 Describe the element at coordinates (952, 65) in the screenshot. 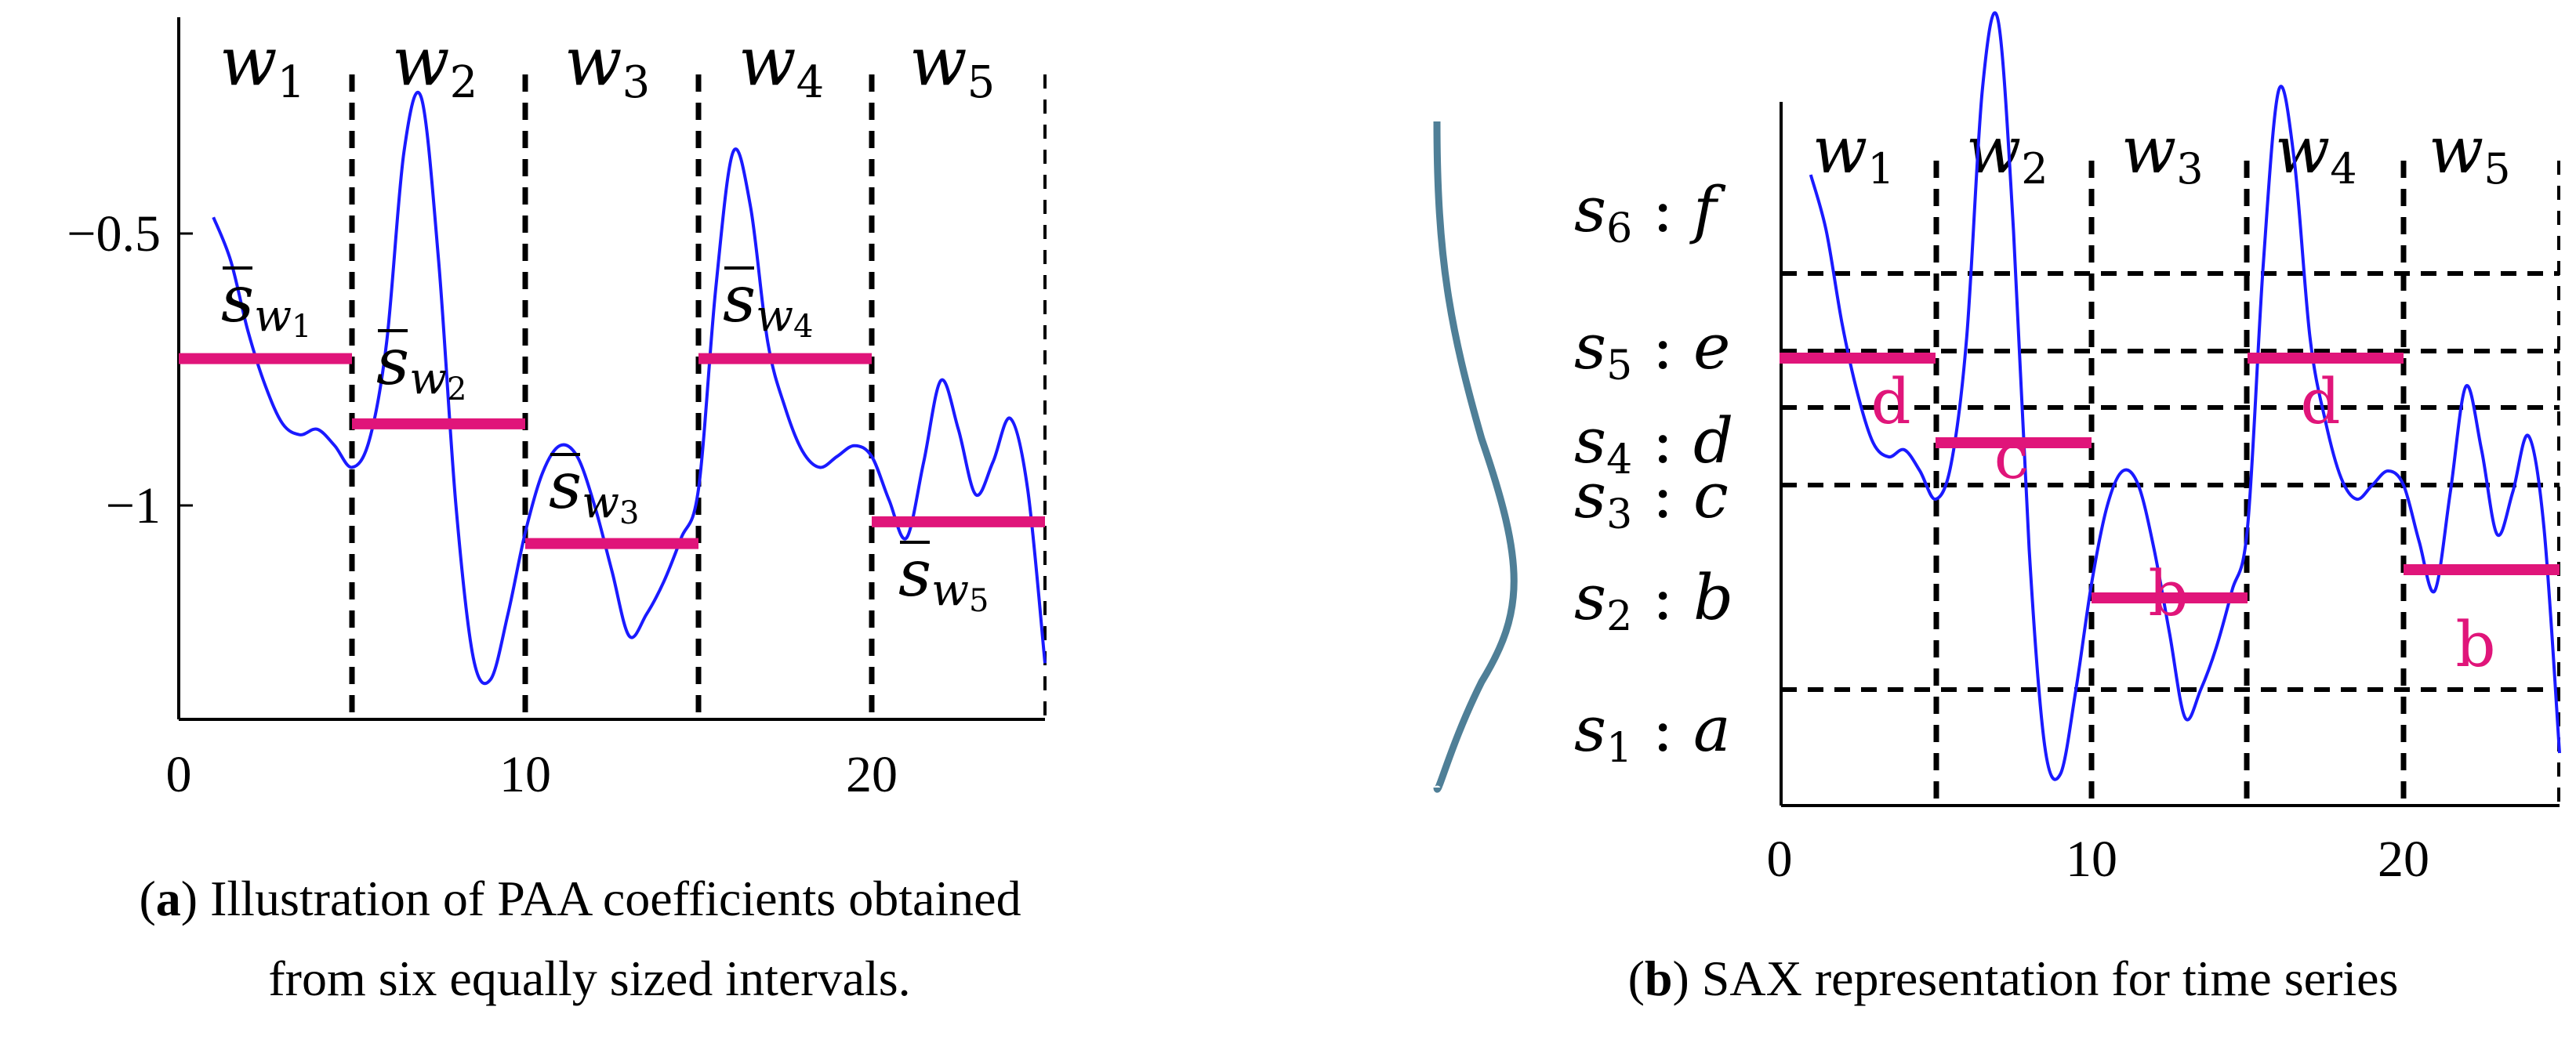

I see `left-window-label: w5` at that location.